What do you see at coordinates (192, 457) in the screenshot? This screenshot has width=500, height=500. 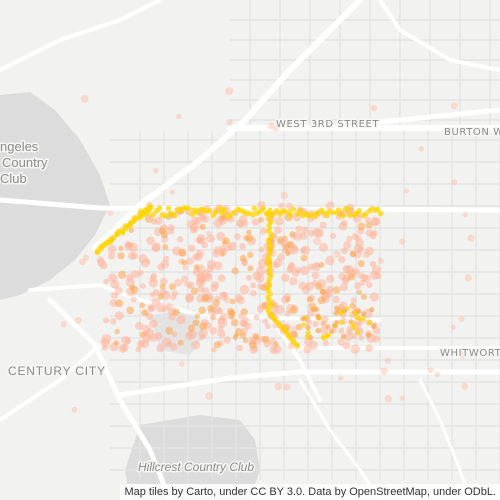 I see `hillcrest-country-club-area` at bounding box center [192, 457].